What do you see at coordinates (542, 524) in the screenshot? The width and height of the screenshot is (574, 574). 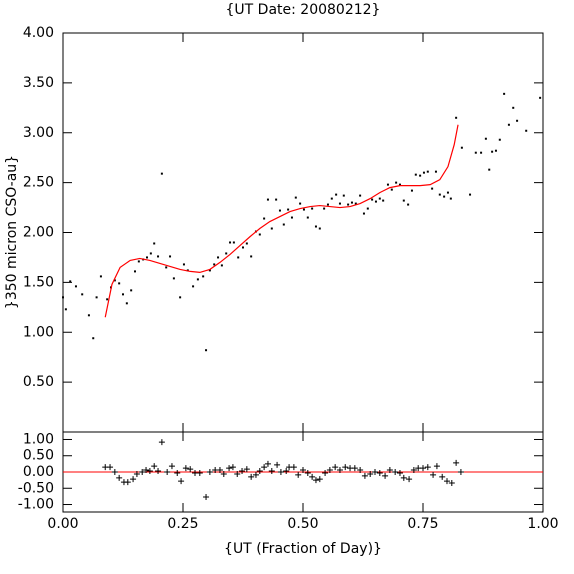 I see `x-tick-label: 1.00` at bounding box center [542, 524].